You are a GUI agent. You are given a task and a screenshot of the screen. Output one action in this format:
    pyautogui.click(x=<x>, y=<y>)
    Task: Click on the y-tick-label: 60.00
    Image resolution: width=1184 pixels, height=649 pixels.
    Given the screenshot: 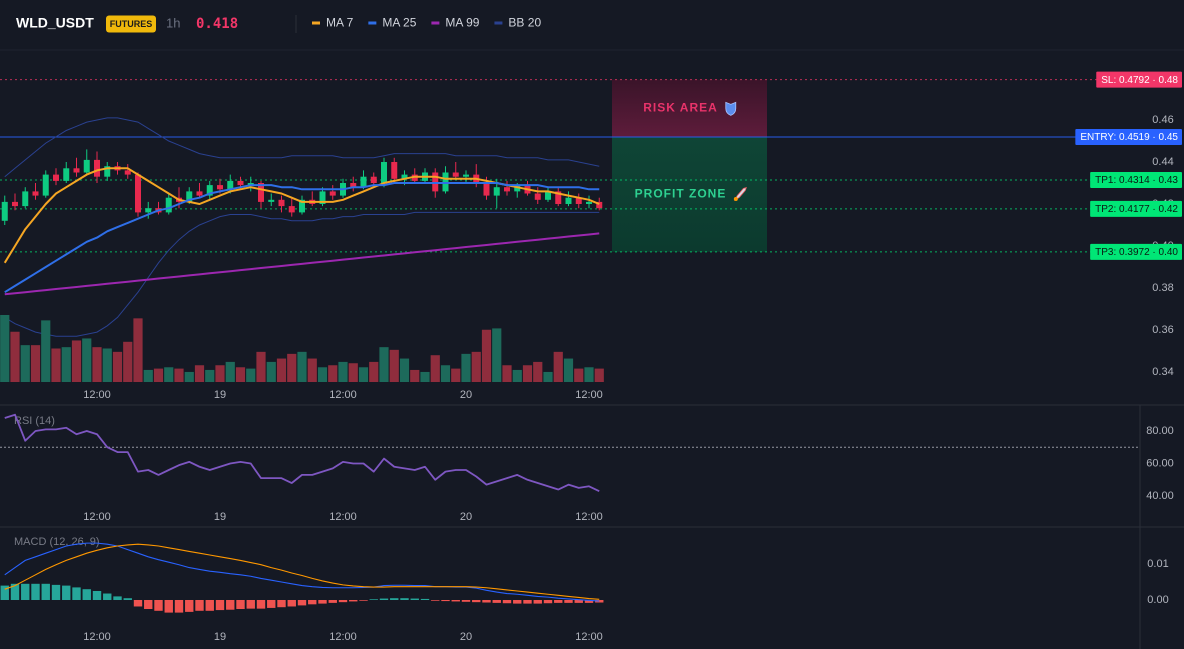 What is the action you would take?
    pyautogui.click(x=1160, y=463)
    